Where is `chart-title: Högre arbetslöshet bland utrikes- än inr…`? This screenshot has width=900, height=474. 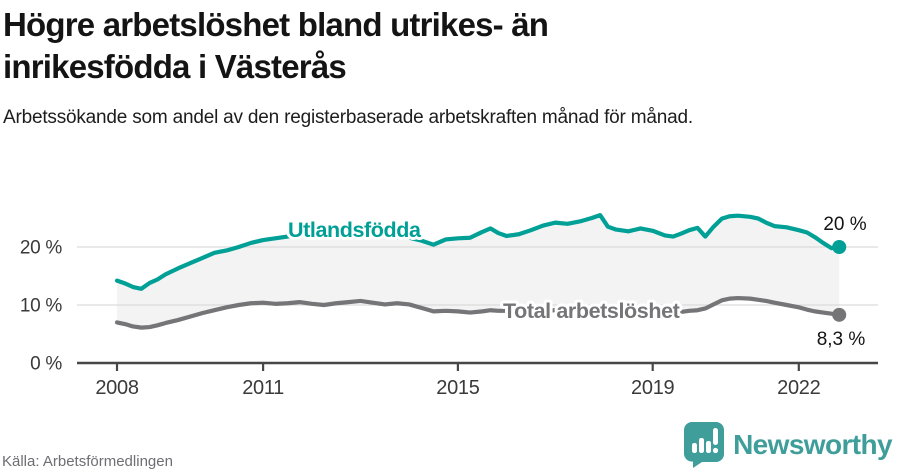
chart-title: Högre arbetslöshet bland utrikes- än inr… is located at coordinates (276, 46).